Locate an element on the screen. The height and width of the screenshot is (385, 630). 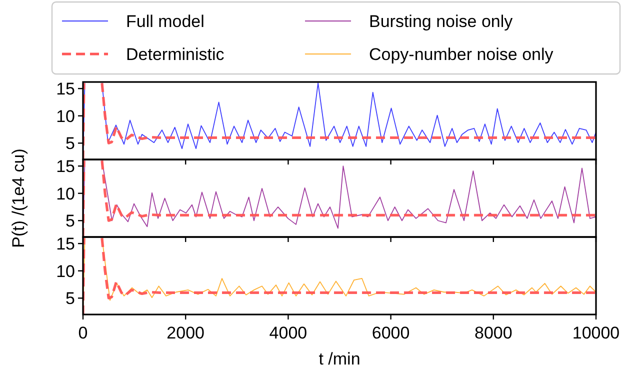
legend-label: Full model is located at coordinates (165, 21).